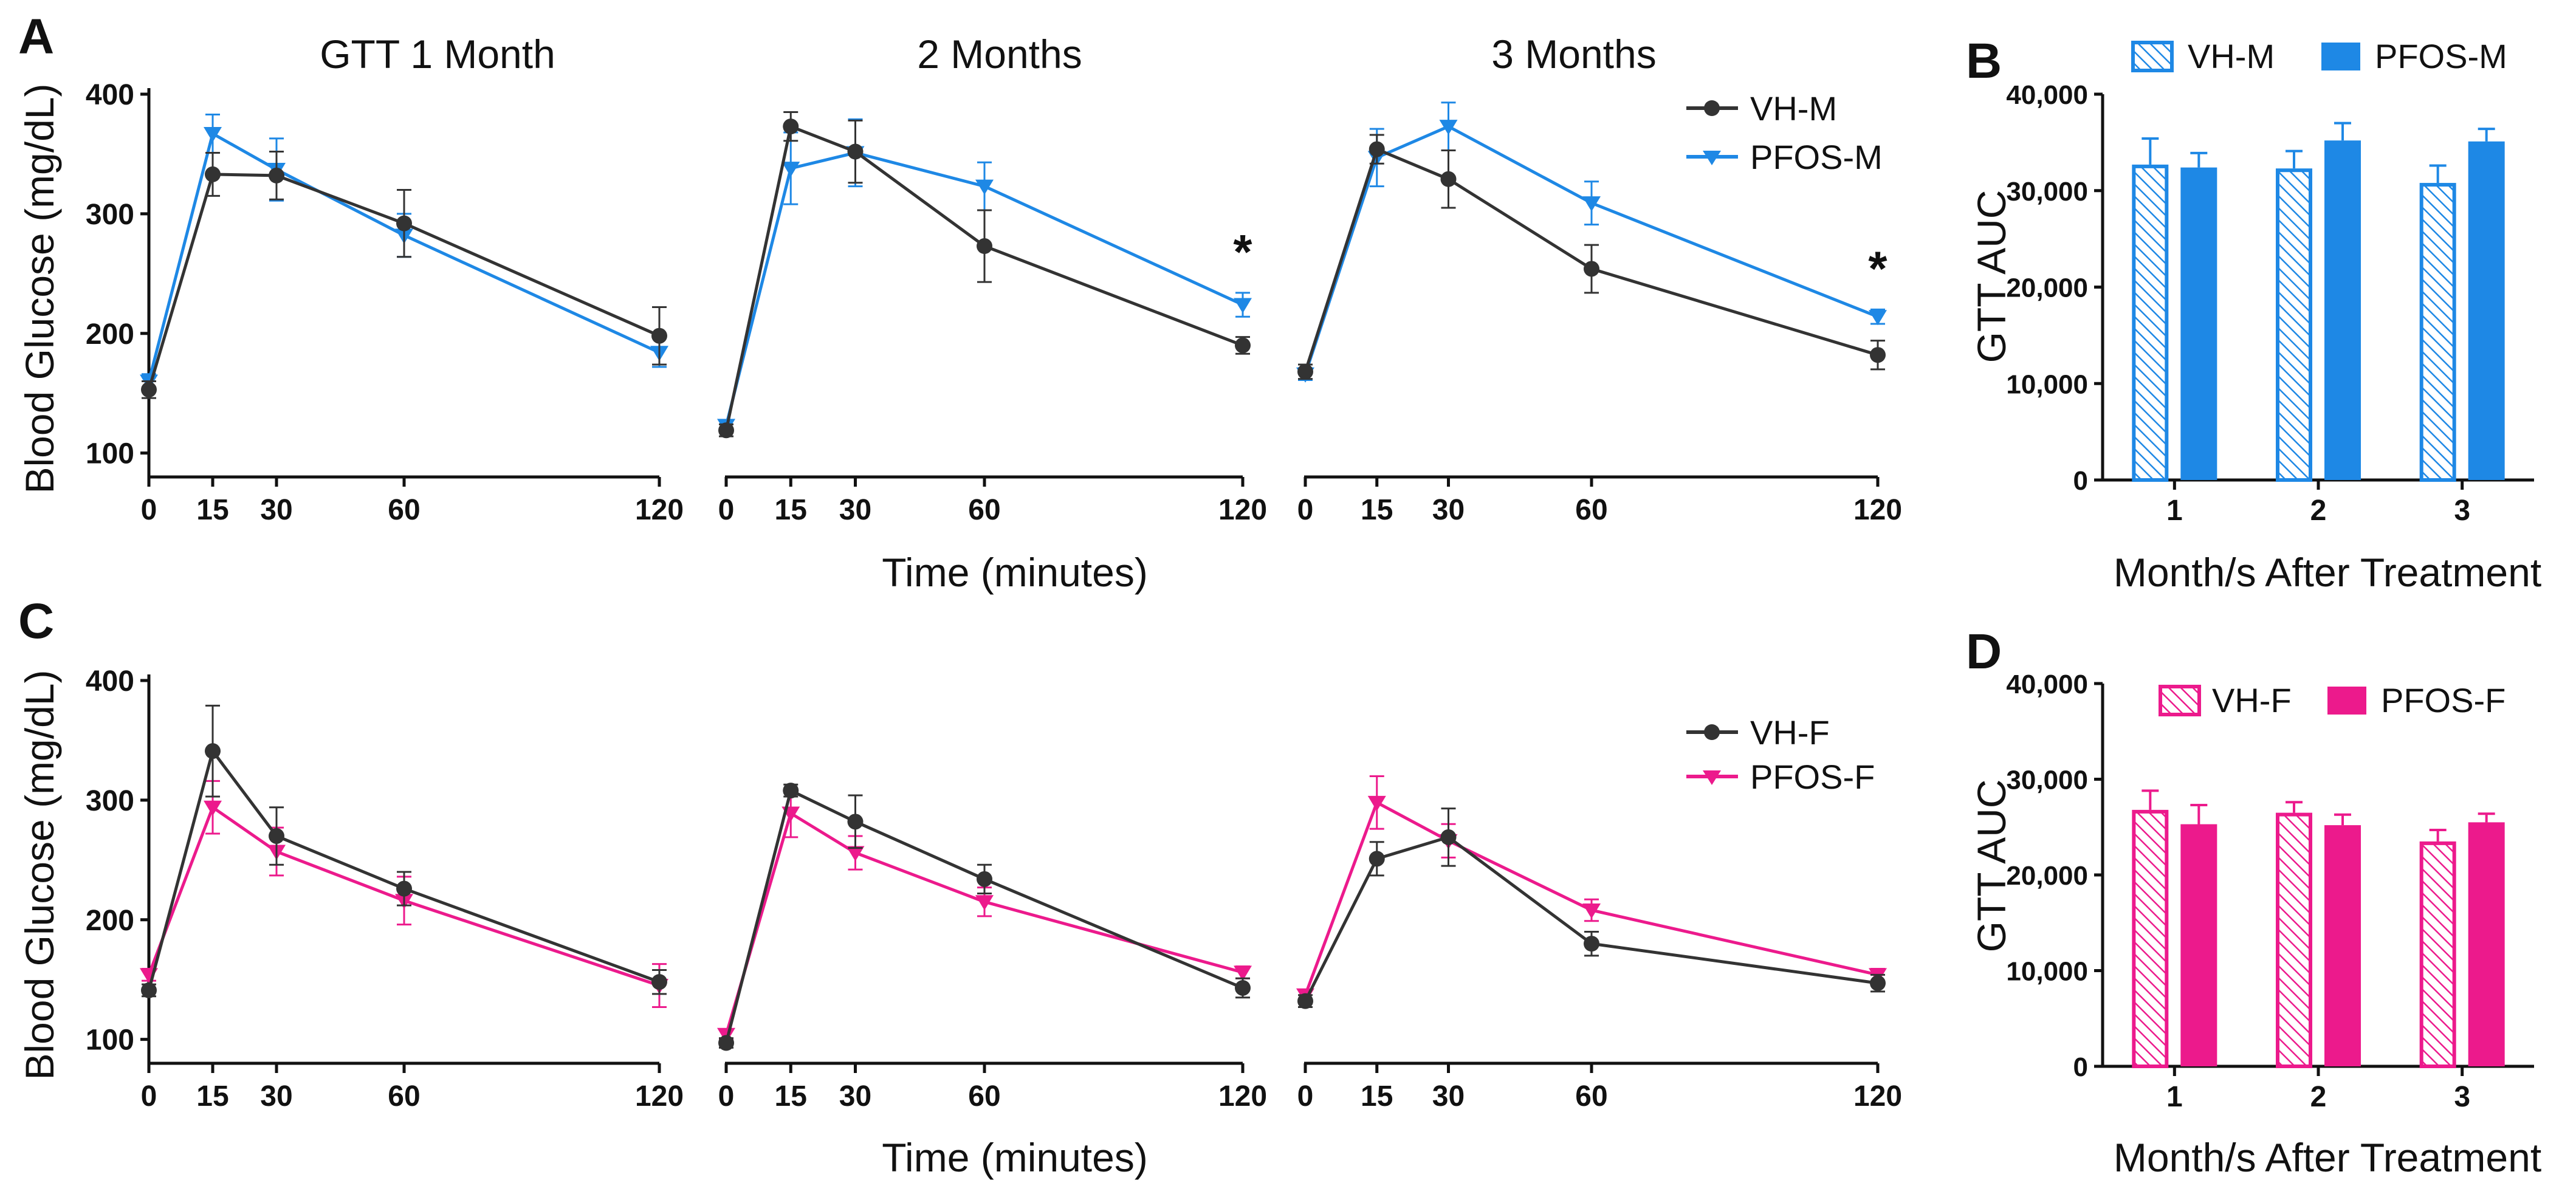 The image size is (2576, 1200). Describe the element at coordinates (983, 923) in the screenshot. I see `series-line-pfos-f` at that location.